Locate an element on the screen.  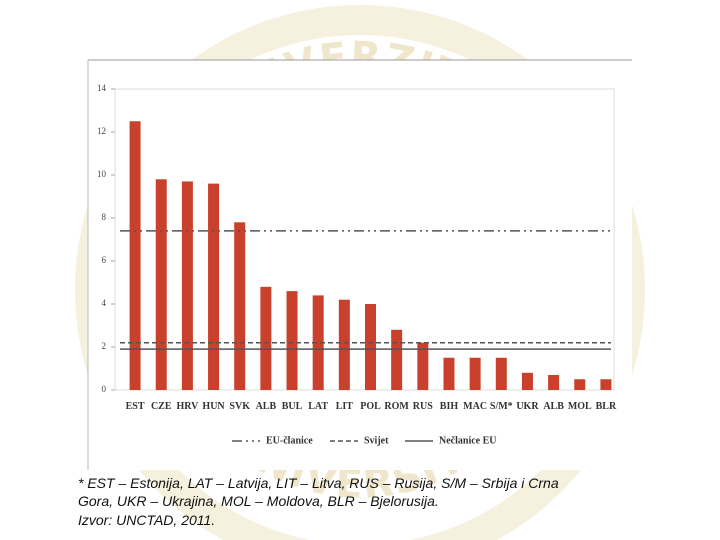
x-tick-label: POL is located at coordinates (370, 406).